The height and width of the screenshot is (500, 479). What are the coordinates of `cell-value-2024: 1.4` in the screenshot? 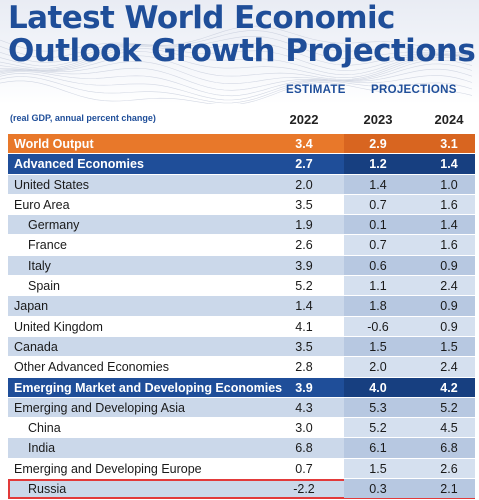 It's located at (449, 164).